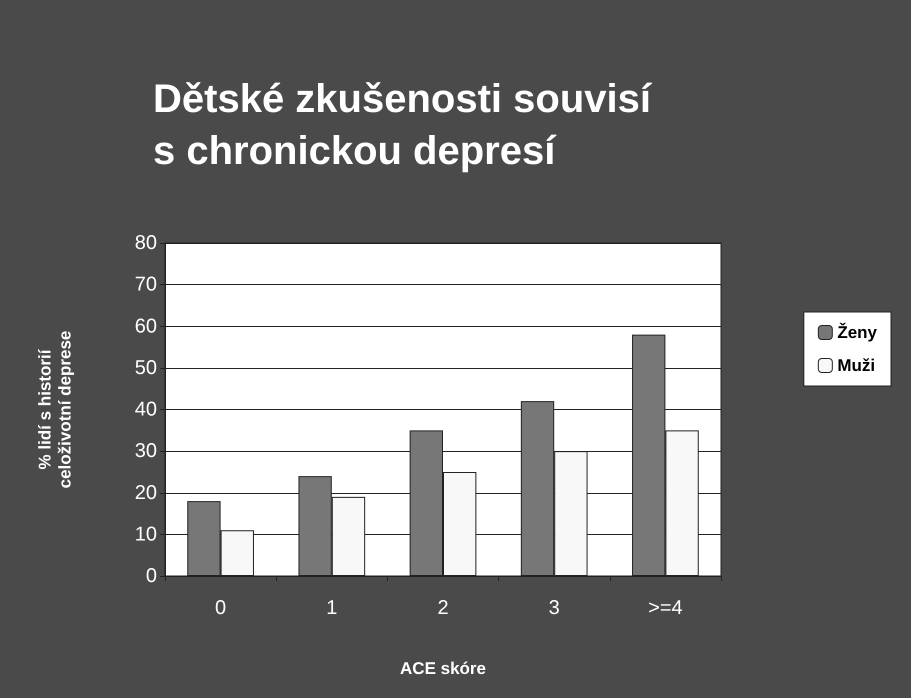 This screenshot has width=911, height=698. I want to click on y-tick-label: 80, so click(145, 243).